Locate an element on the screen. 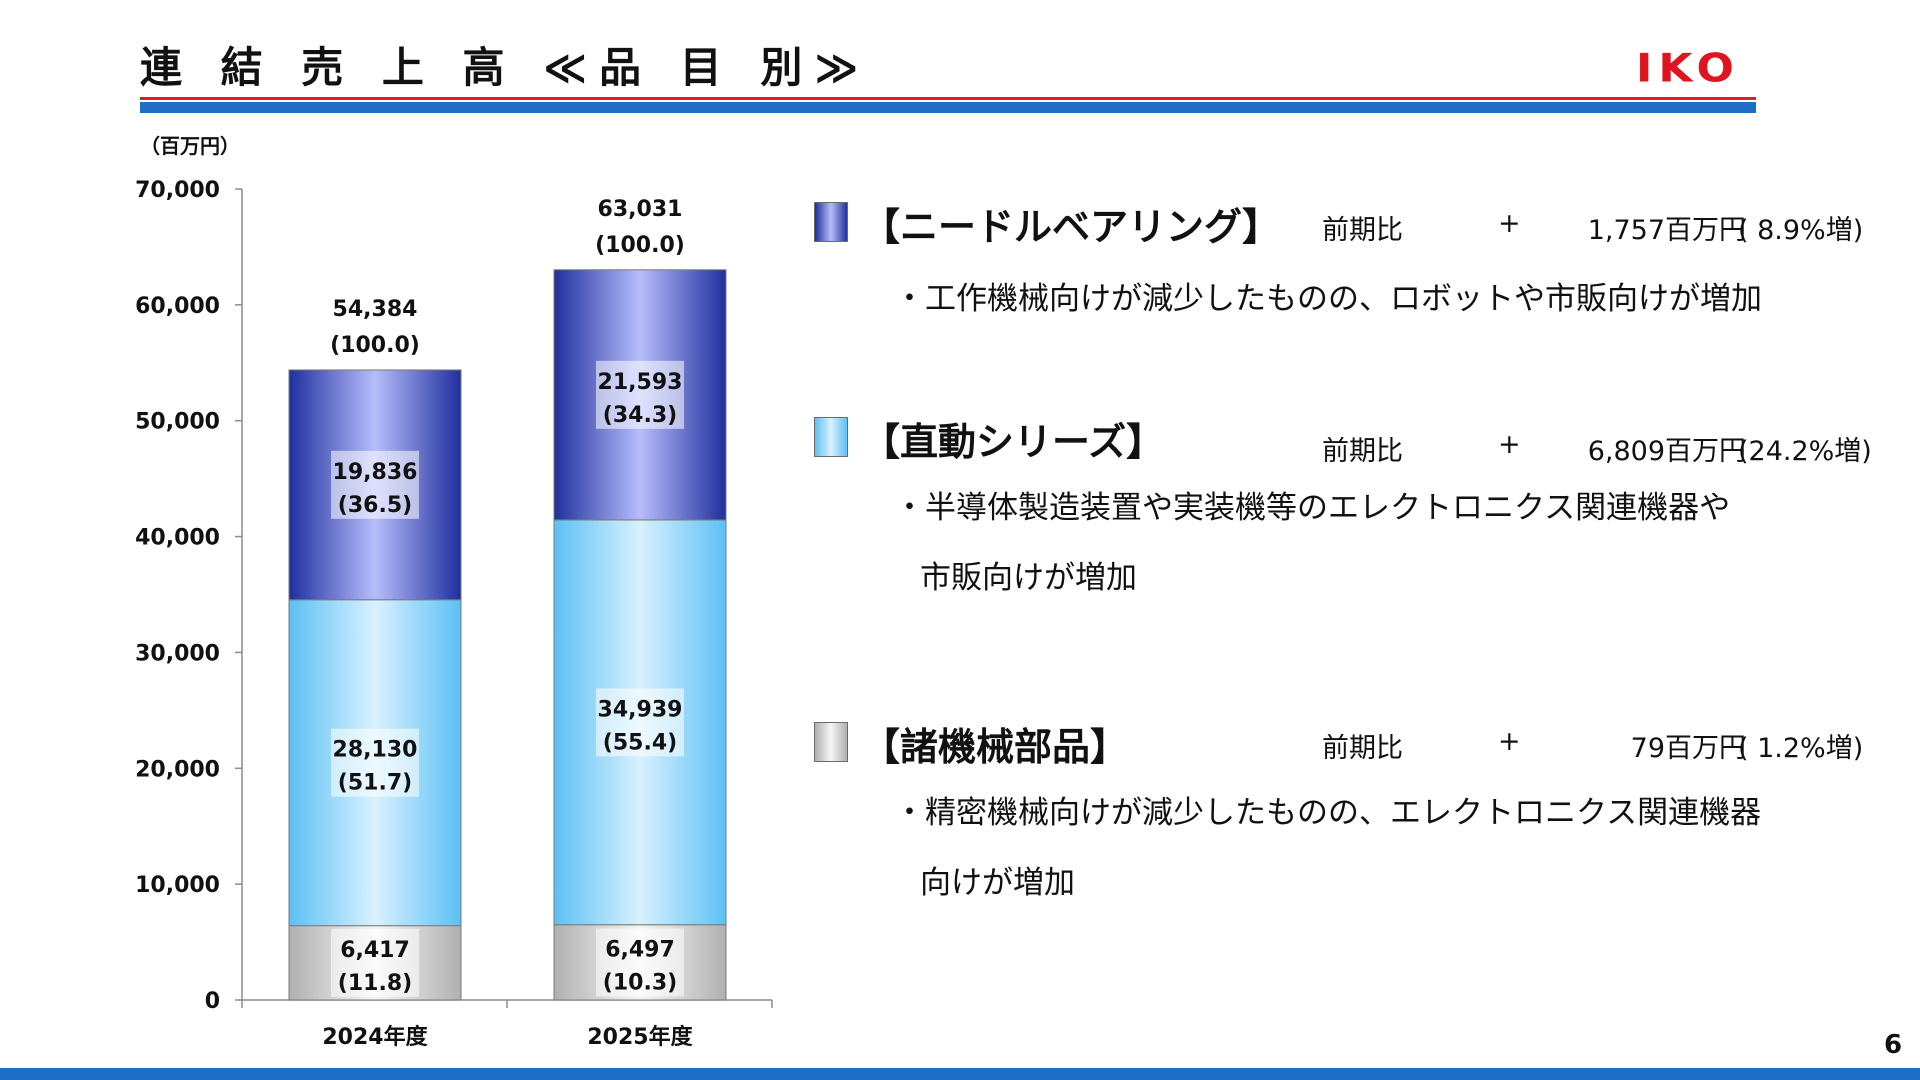  parts-cmp-sign: + is located at coordinates (1509, 741).